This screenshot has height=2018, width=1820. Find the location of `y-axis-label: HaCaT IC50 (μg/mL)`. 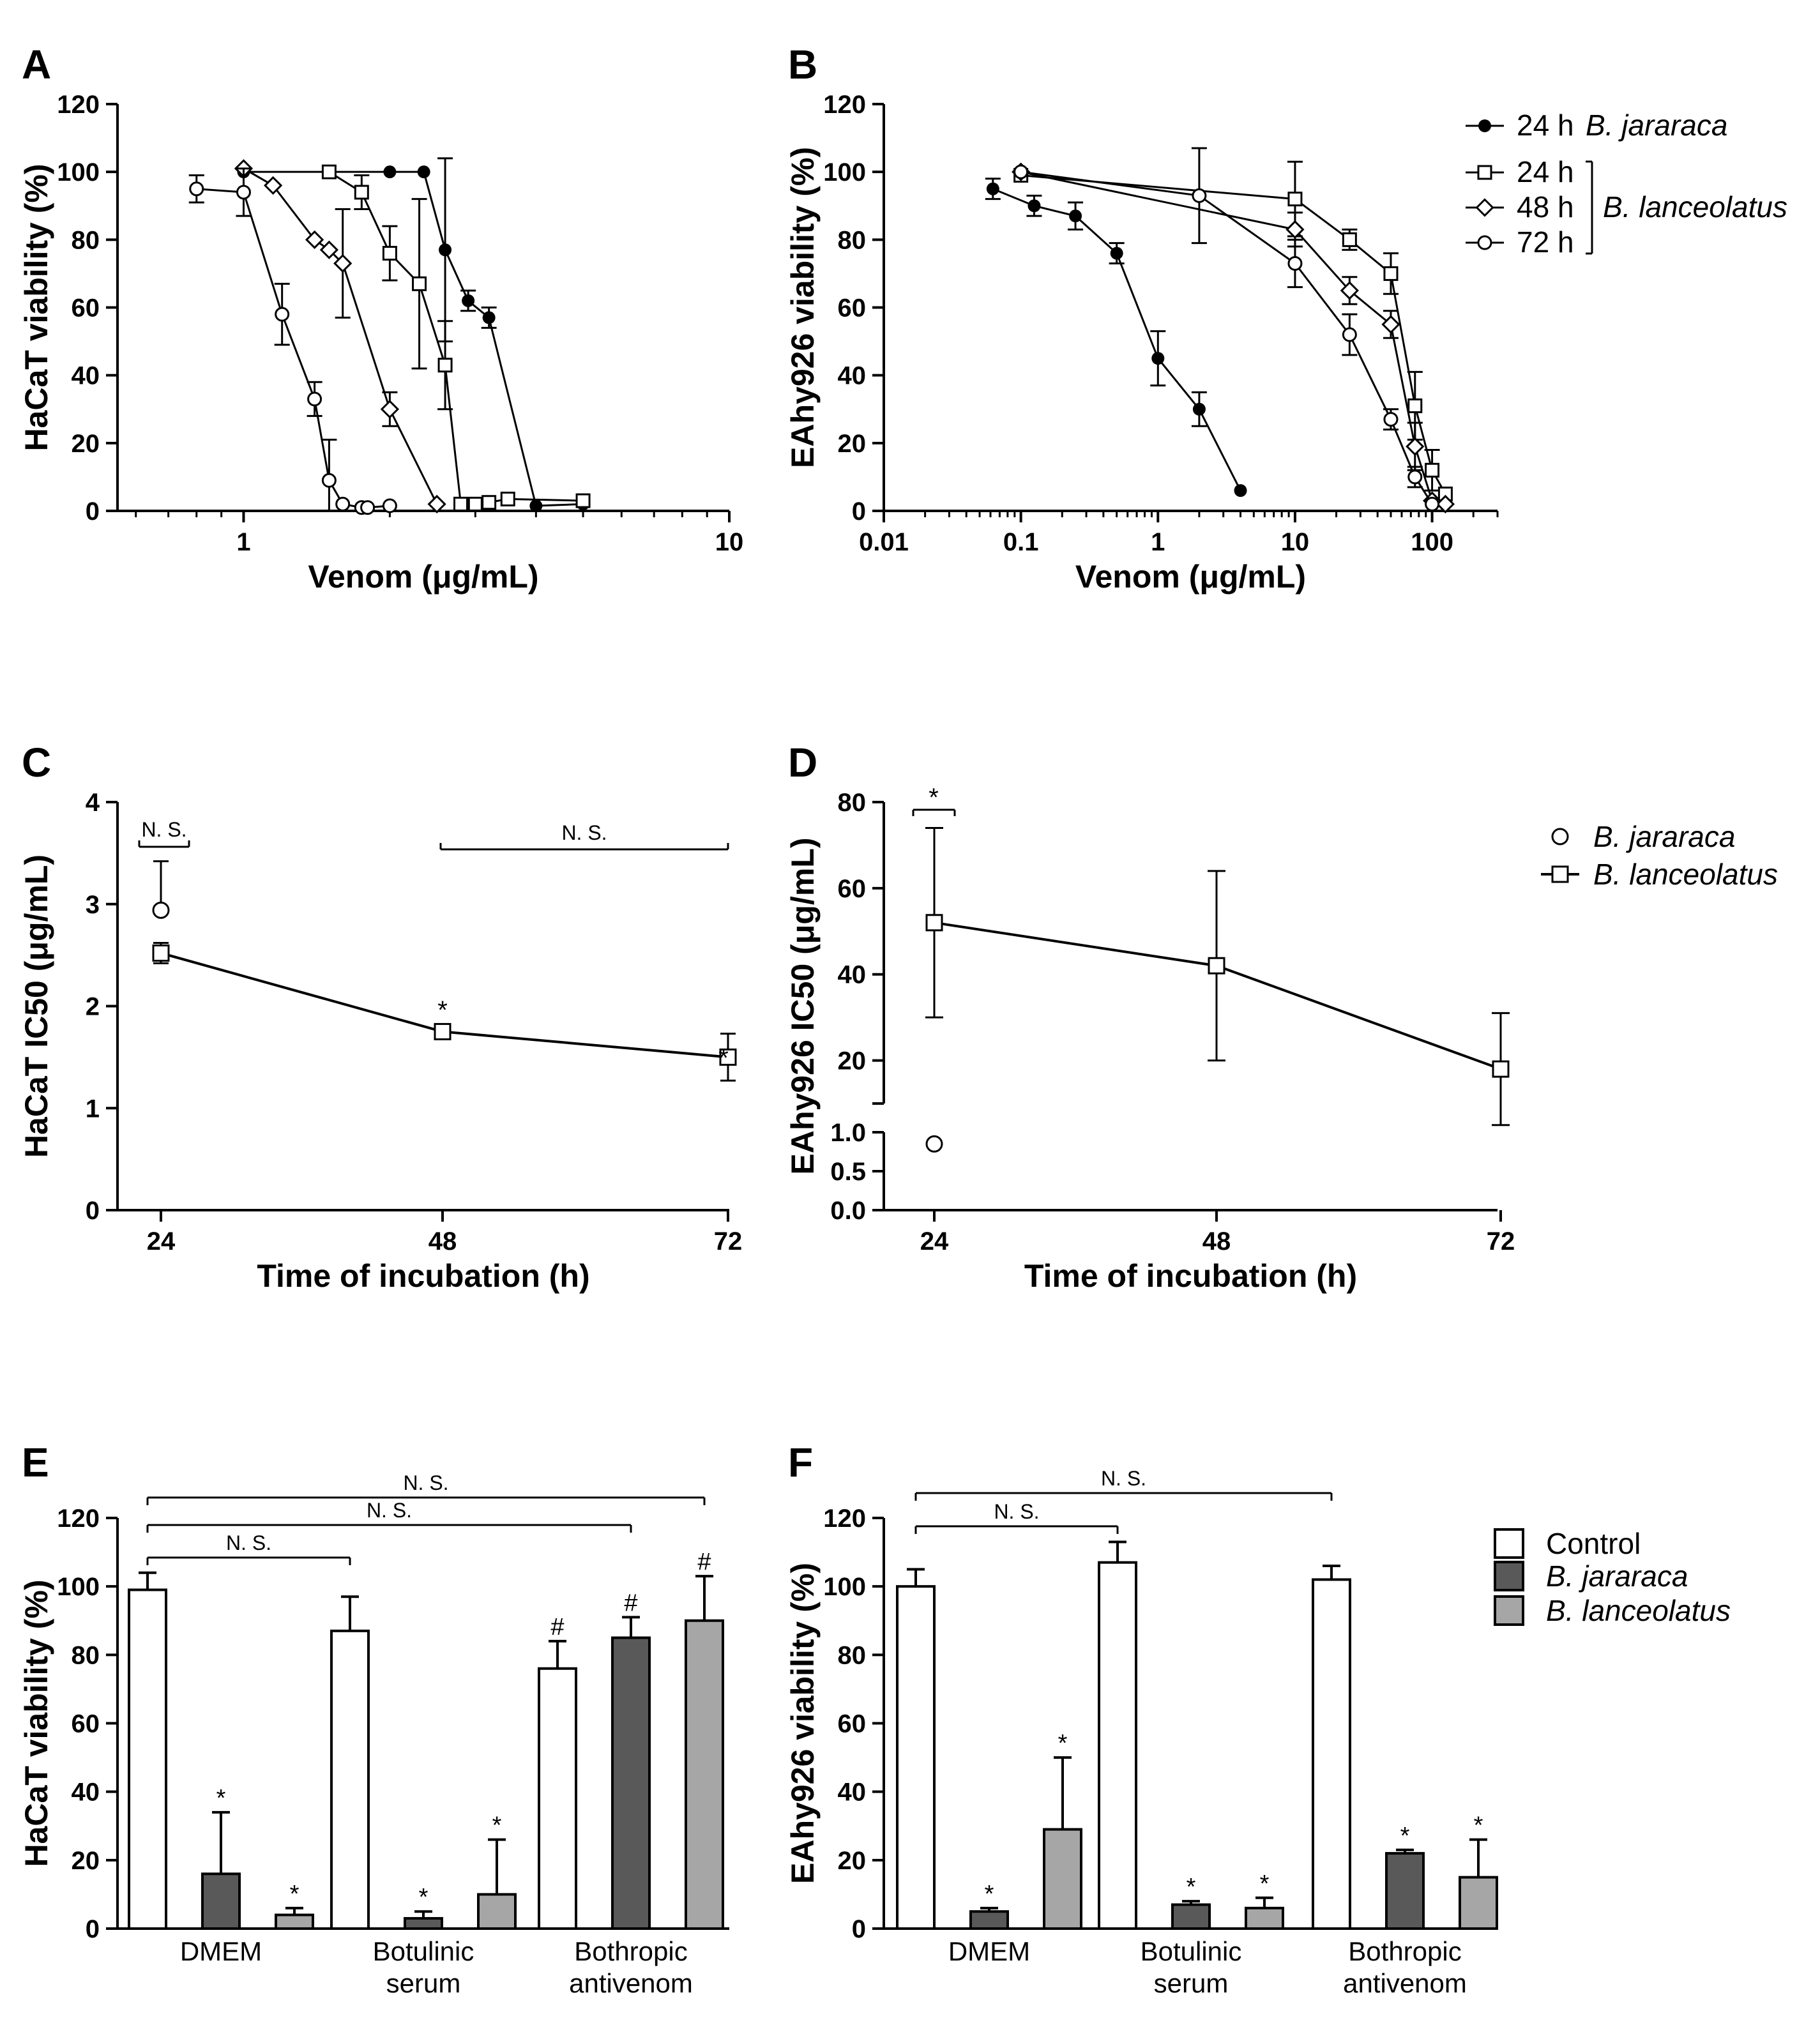

y-axis-label: HaCaT IC50 (μg/mL) is located at coordinates (36, 1006).